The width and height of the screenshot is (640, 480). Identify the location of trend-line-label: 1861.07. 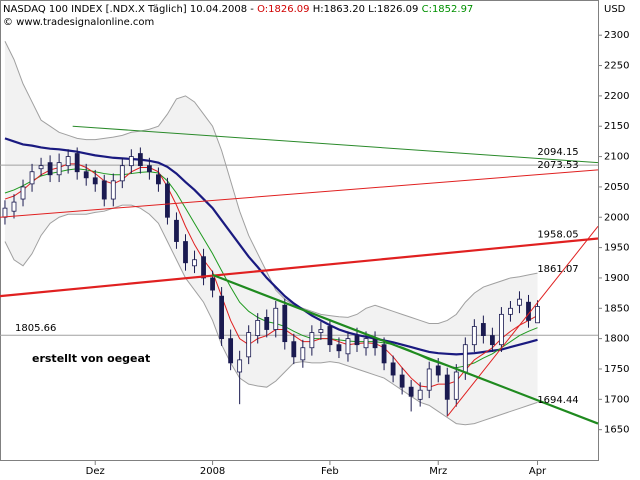
(557, 269).